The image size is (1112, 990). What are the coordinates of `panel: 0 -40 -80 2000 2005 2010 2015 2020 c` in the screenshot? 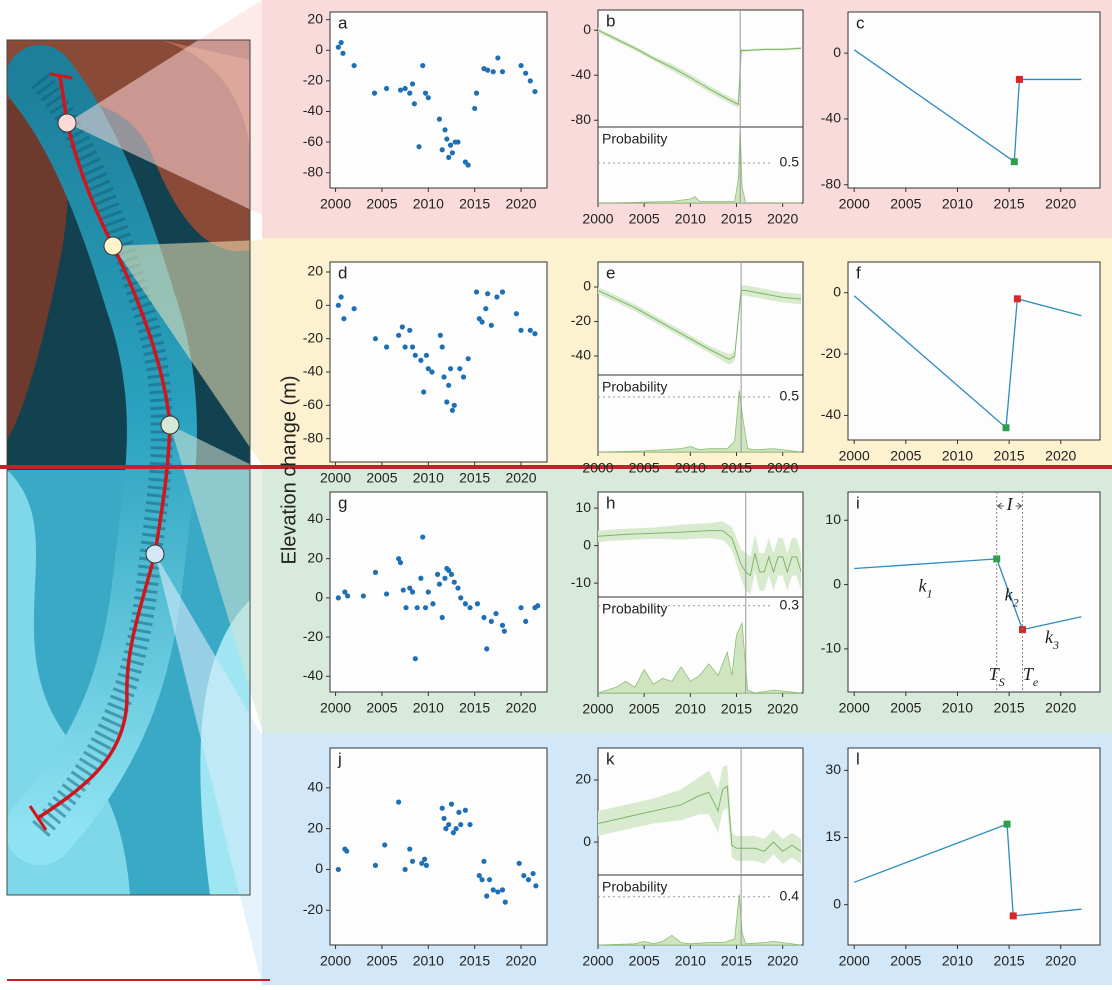 It's located at (961, 111).